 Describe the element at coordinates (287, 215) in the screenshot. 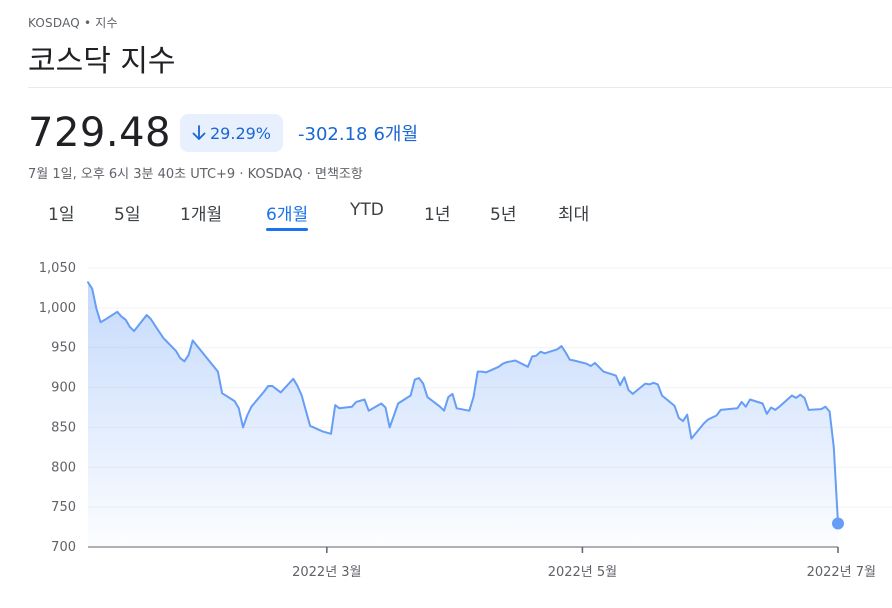

I see `tab-6m: 6개월` at that location.